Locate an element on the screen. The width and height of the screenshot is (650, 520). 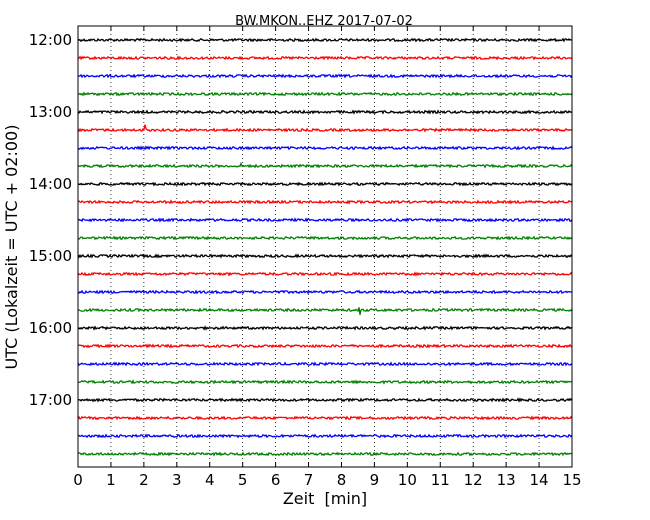
x-tick-label: 2 is located at coordinates (144, 480).